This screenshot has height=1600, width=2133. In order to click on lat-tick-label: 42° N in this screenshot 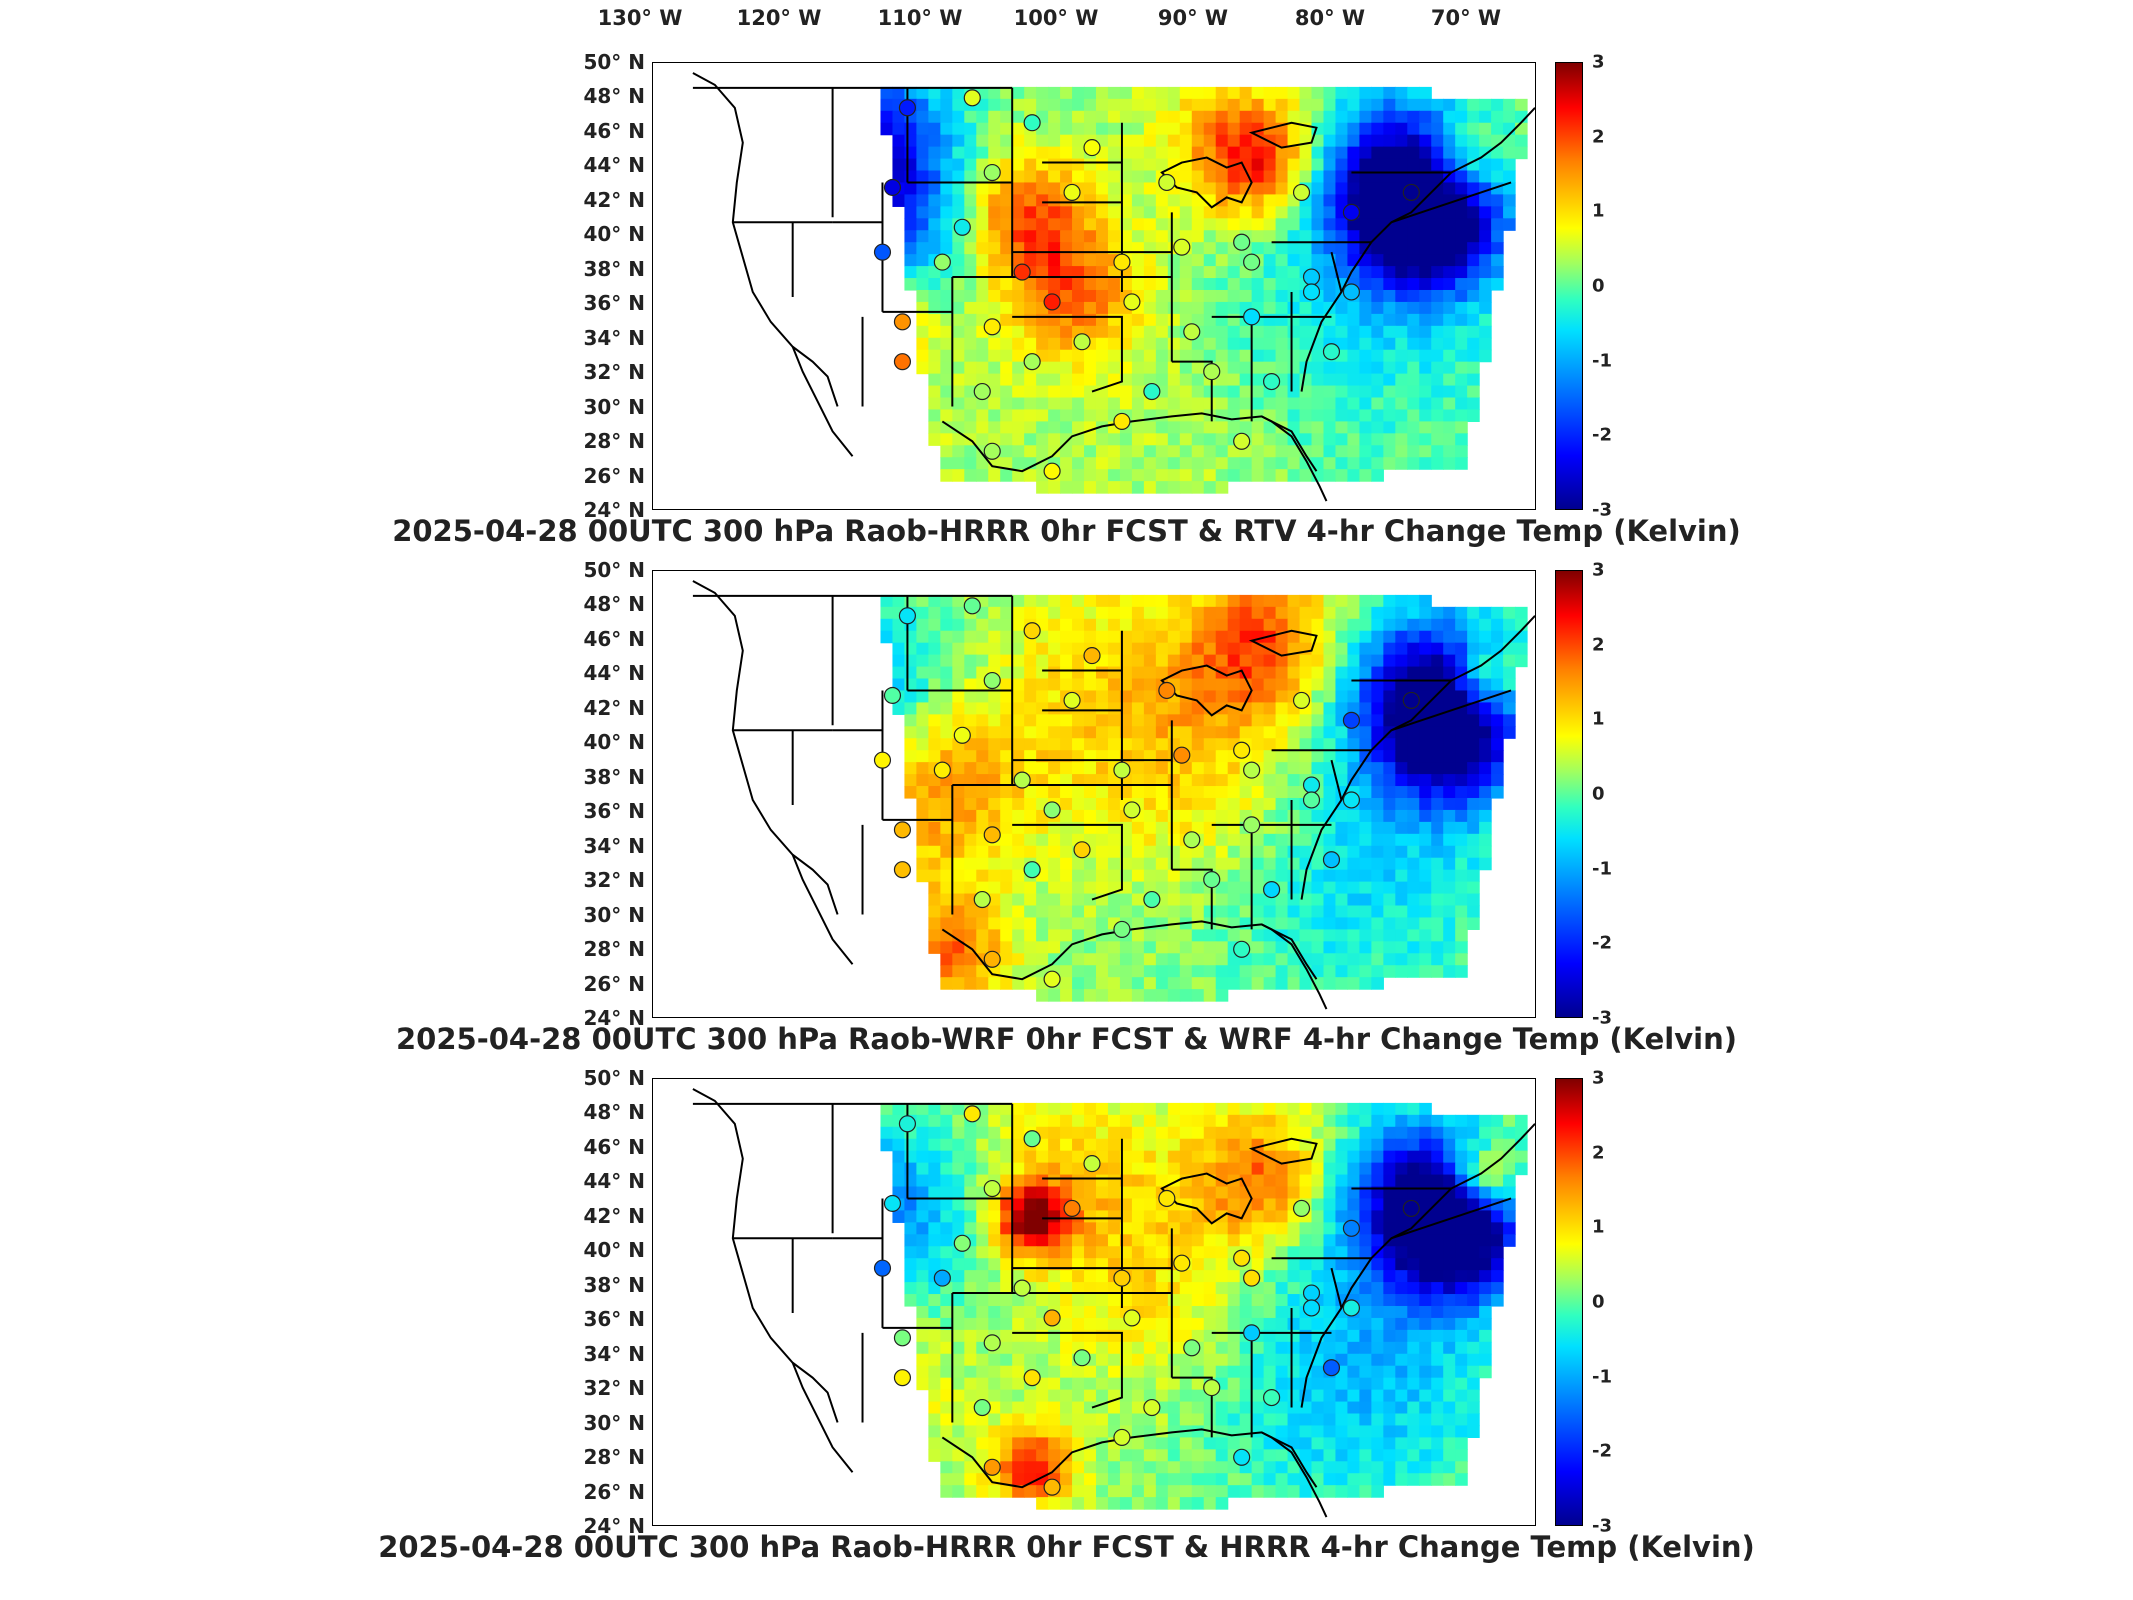, I will do `click(614, 707)`.